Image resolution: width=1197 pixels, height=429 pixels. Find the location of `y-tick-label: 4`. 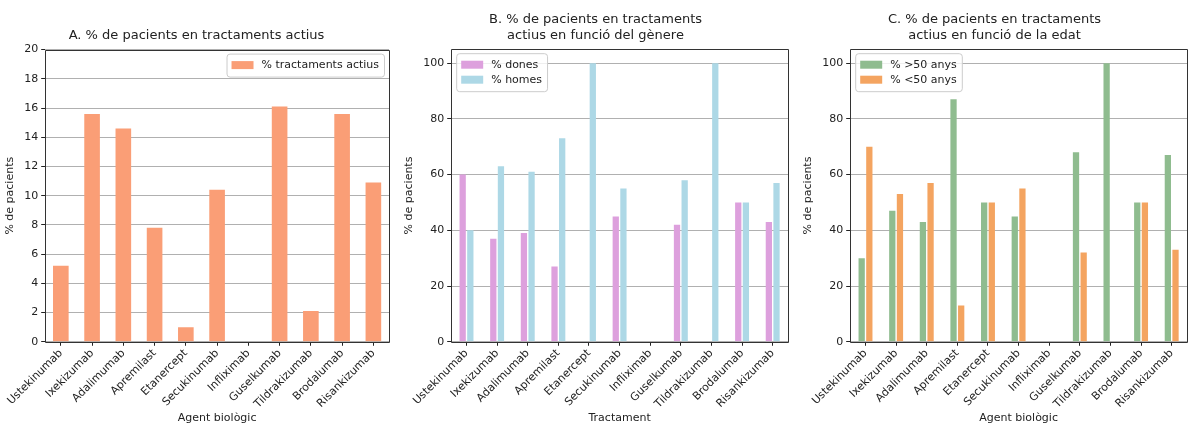

y-tick-label: 4 is located at coordinates (35, 283).